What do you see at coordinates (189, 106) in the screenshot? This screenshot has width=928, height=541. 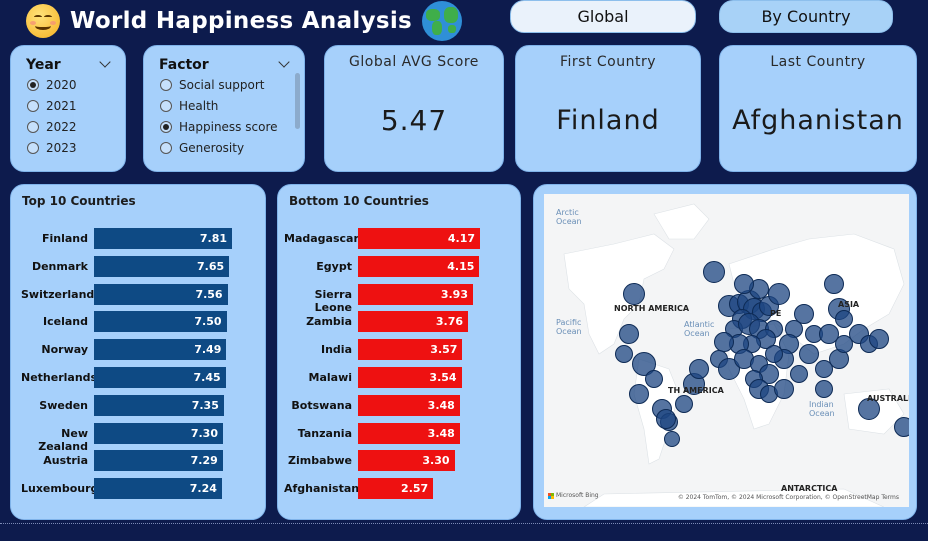 I see `factor-option-health: Health` at bounding box center [189, 106].